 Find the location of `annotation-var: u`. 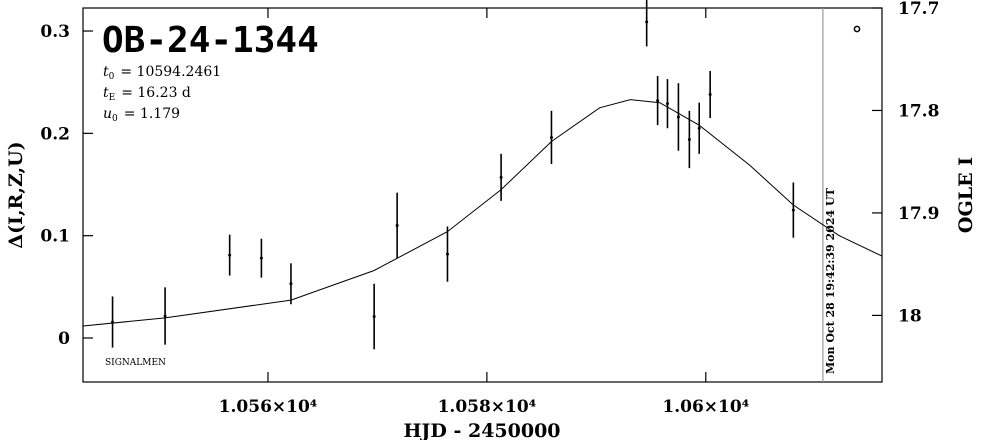

annotation-var: u is located at coordinates (107, 114).